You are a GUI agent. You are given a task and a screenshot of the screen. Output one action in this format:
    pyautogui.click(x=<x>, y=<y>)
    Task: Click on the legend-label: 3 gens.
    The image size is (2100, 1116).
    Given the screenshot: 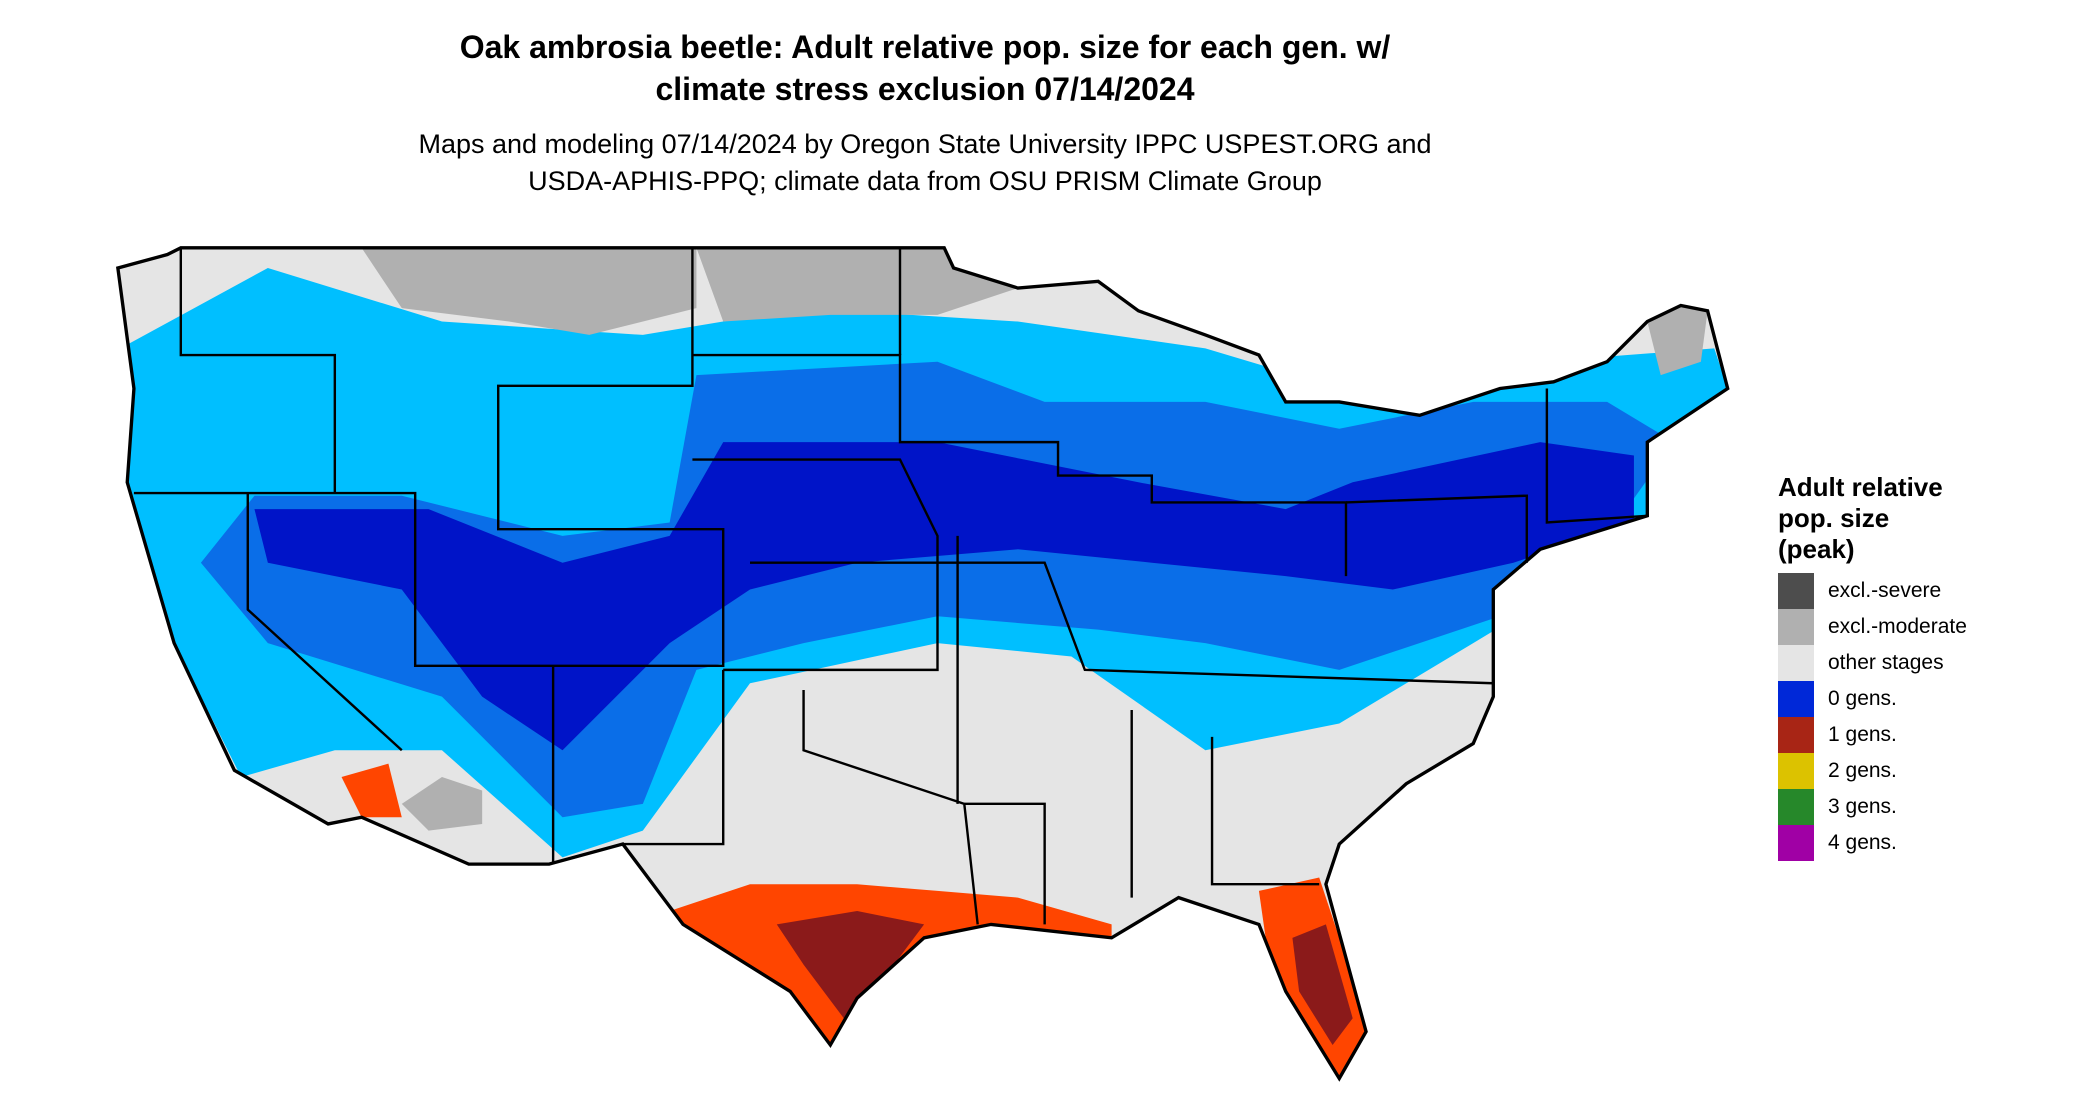 What is the action you would take?
    pyautogui.click(x=1862, y=806)
    